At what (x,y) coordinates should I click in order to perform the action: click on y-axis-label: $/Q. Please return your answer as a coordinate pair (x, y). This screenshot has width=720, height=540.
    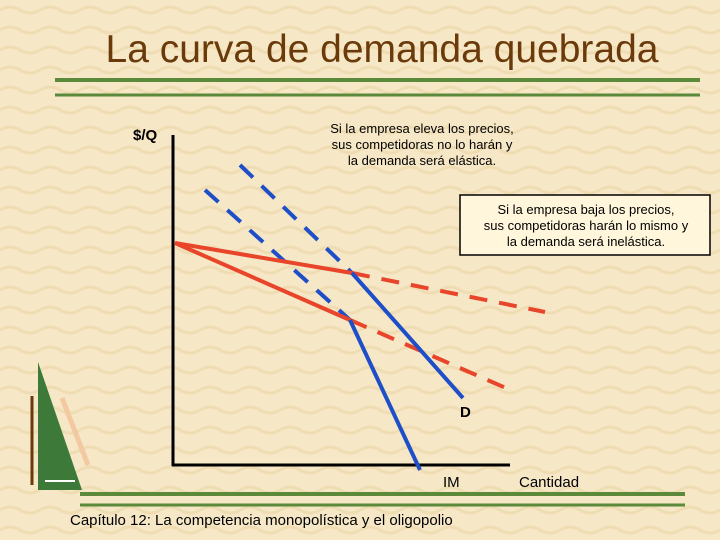
    Looking at the image, I should click on (145, 135).